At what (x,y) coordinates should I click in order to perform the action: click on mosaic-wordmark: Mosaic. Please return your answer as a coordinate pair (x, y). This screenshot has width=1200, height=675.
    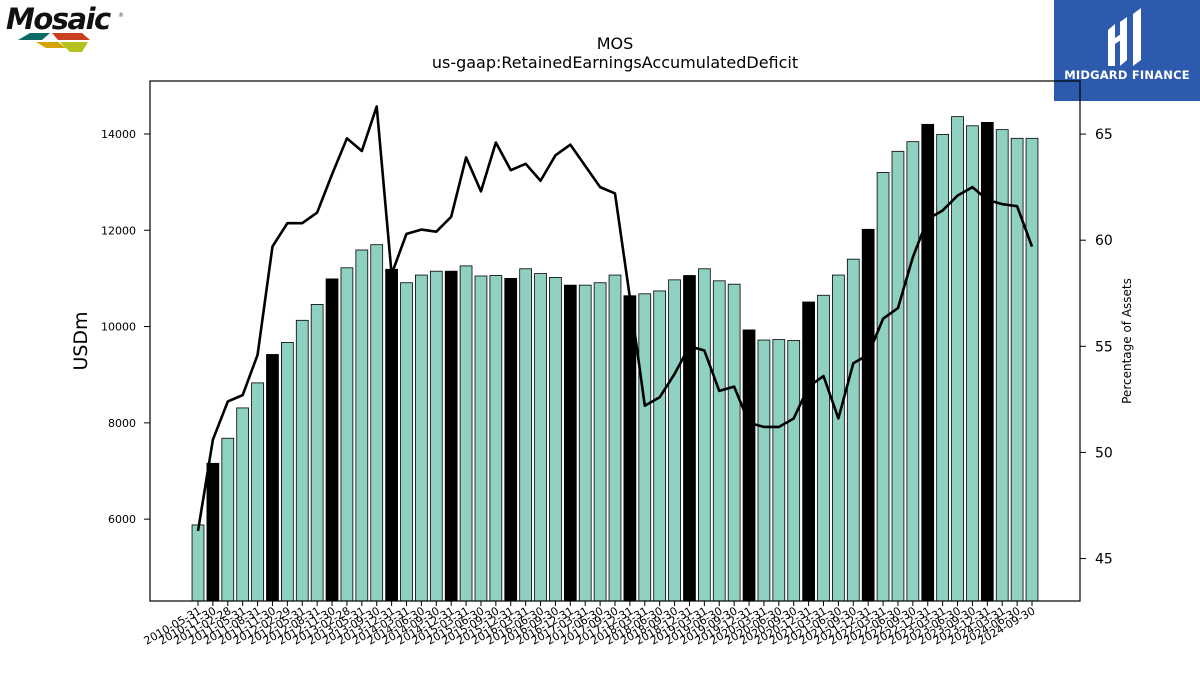
    Looking at the image, I should click on (58, 19).